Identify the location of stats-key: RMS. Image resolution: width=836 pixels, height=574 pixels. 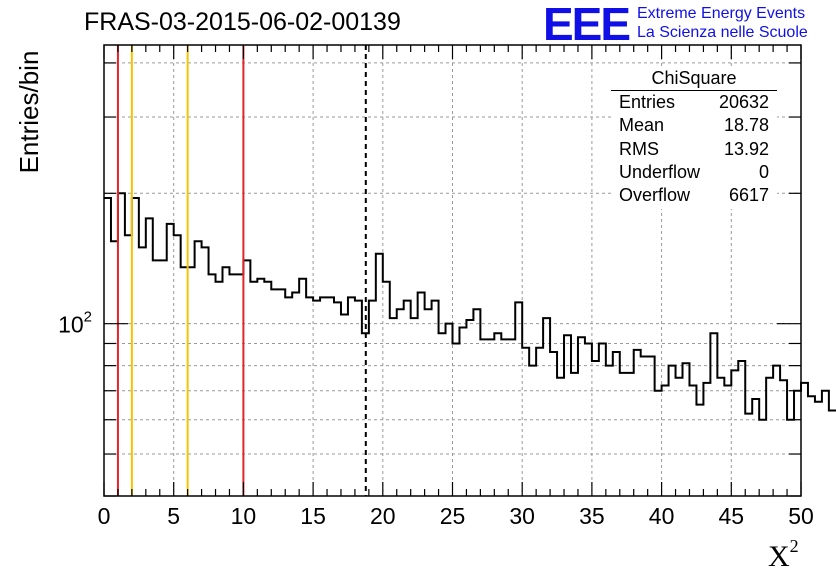
(639, 148).